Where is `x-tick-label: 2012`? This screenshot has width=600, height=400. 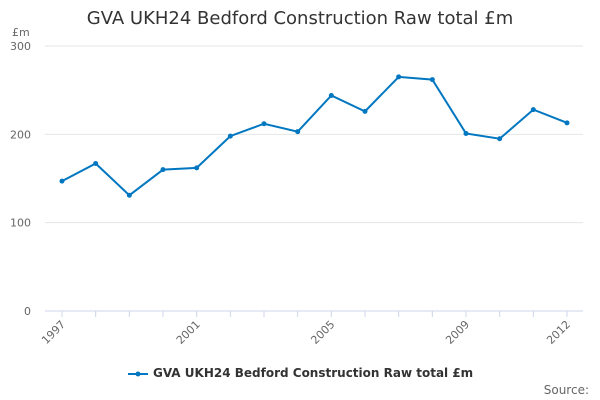 x-tick-label: 2012 is located at coordinates (558, 332).